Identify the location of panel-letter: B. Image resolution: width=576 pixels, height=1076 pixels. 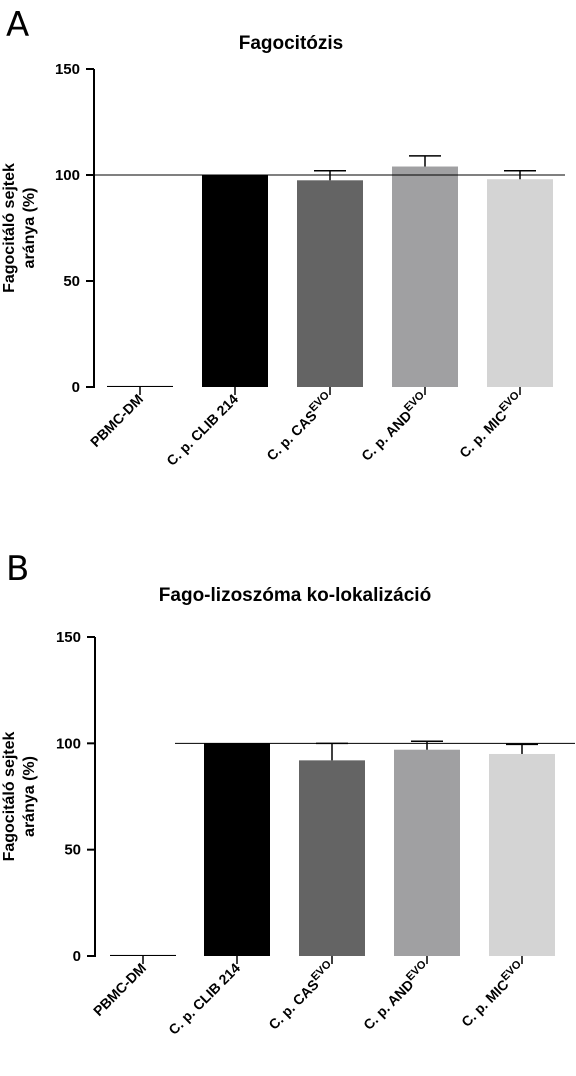
(17, 569).